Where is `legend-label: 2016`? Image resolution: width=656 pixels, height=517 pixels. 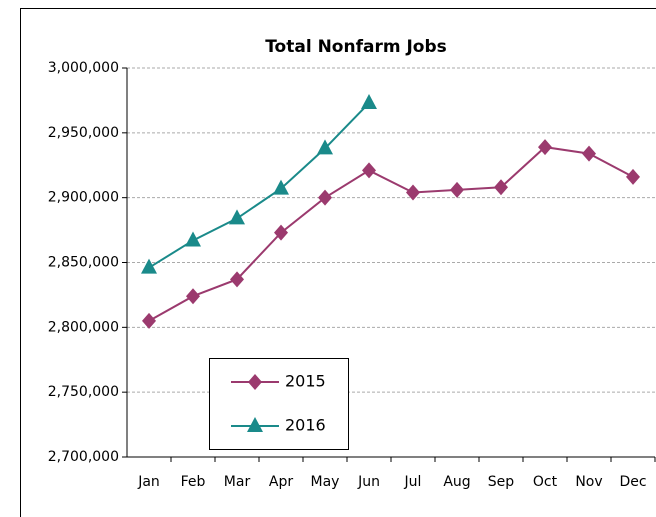 legend-label: 2016 is located at coordinates (305, 425).